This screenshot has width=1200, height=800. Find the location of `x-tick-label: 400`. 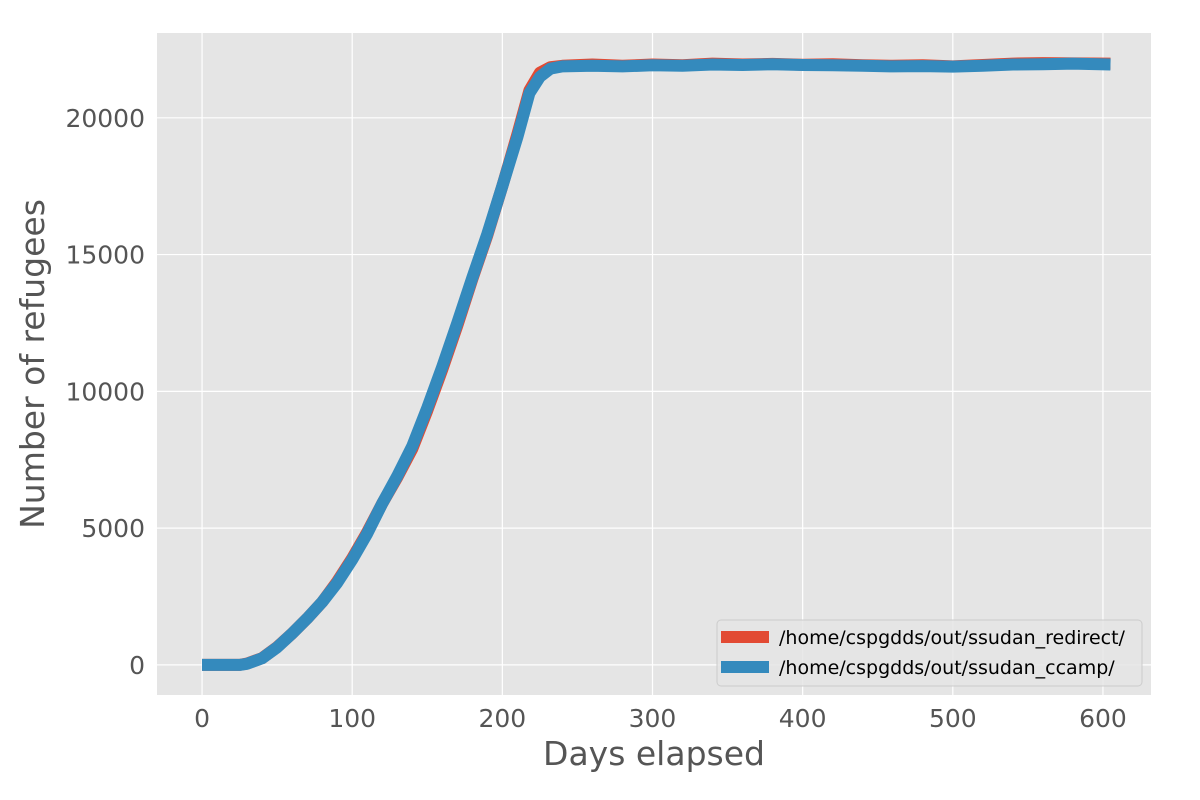

x-tick-label: 400 is located at coordinates (803, 718).